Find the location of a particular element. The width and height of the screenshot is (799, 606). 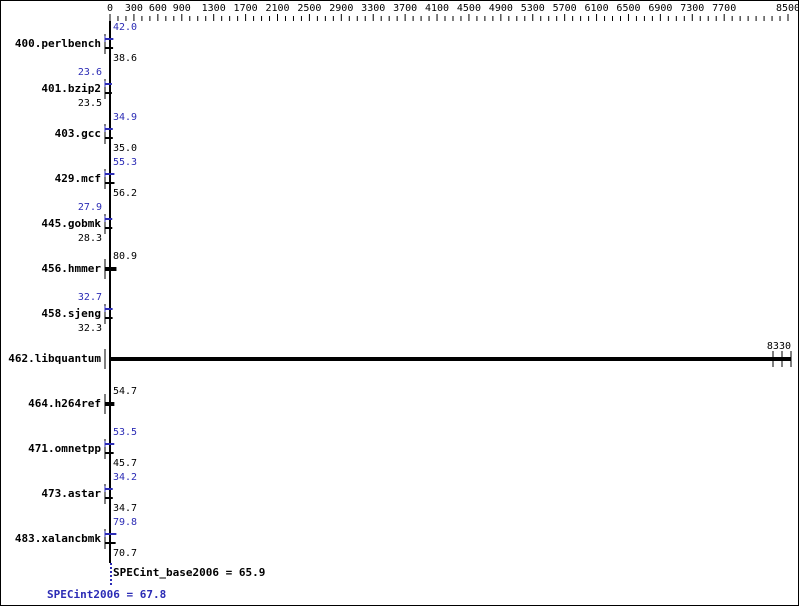

value-label-peak: 53.5 is located at coordinates (125, 432).